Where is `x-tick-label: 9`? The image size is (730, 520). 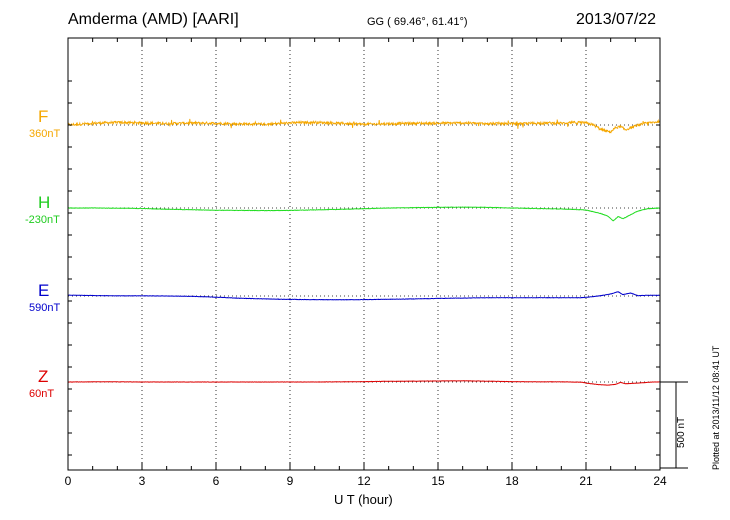 x-tick-label: 9 is located at coordinates (290, 481).